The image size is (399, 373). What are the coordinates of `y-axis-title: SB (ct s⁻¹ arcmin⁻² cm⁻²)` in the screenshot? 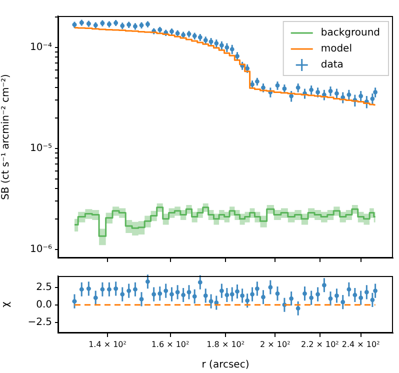 It's located at (6, 137).